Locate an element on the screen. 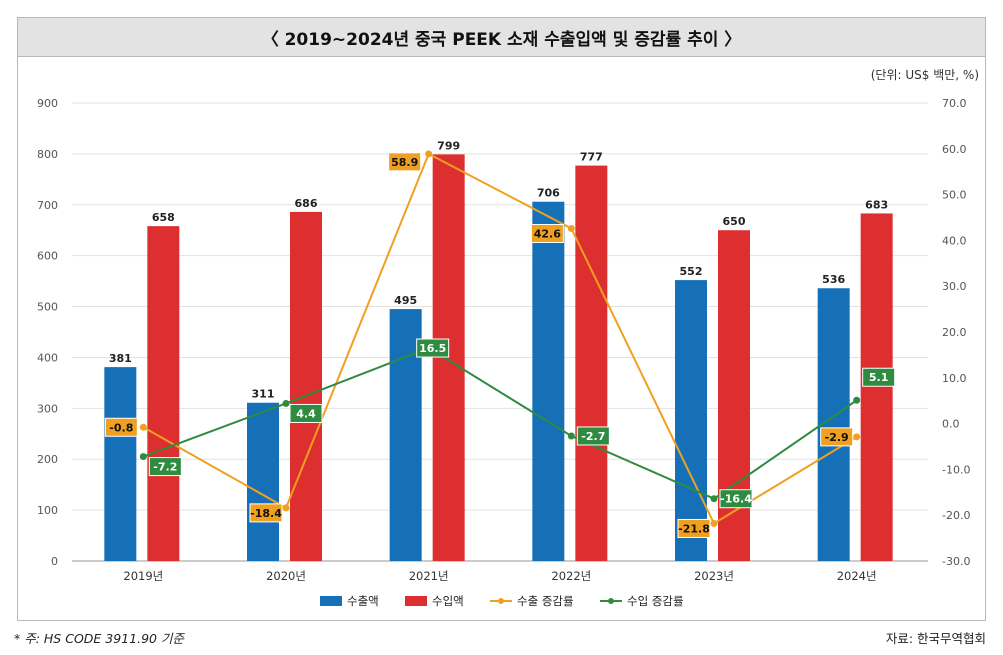  y-right-tick-label: 0.0 is located at coordinates (951, 424).